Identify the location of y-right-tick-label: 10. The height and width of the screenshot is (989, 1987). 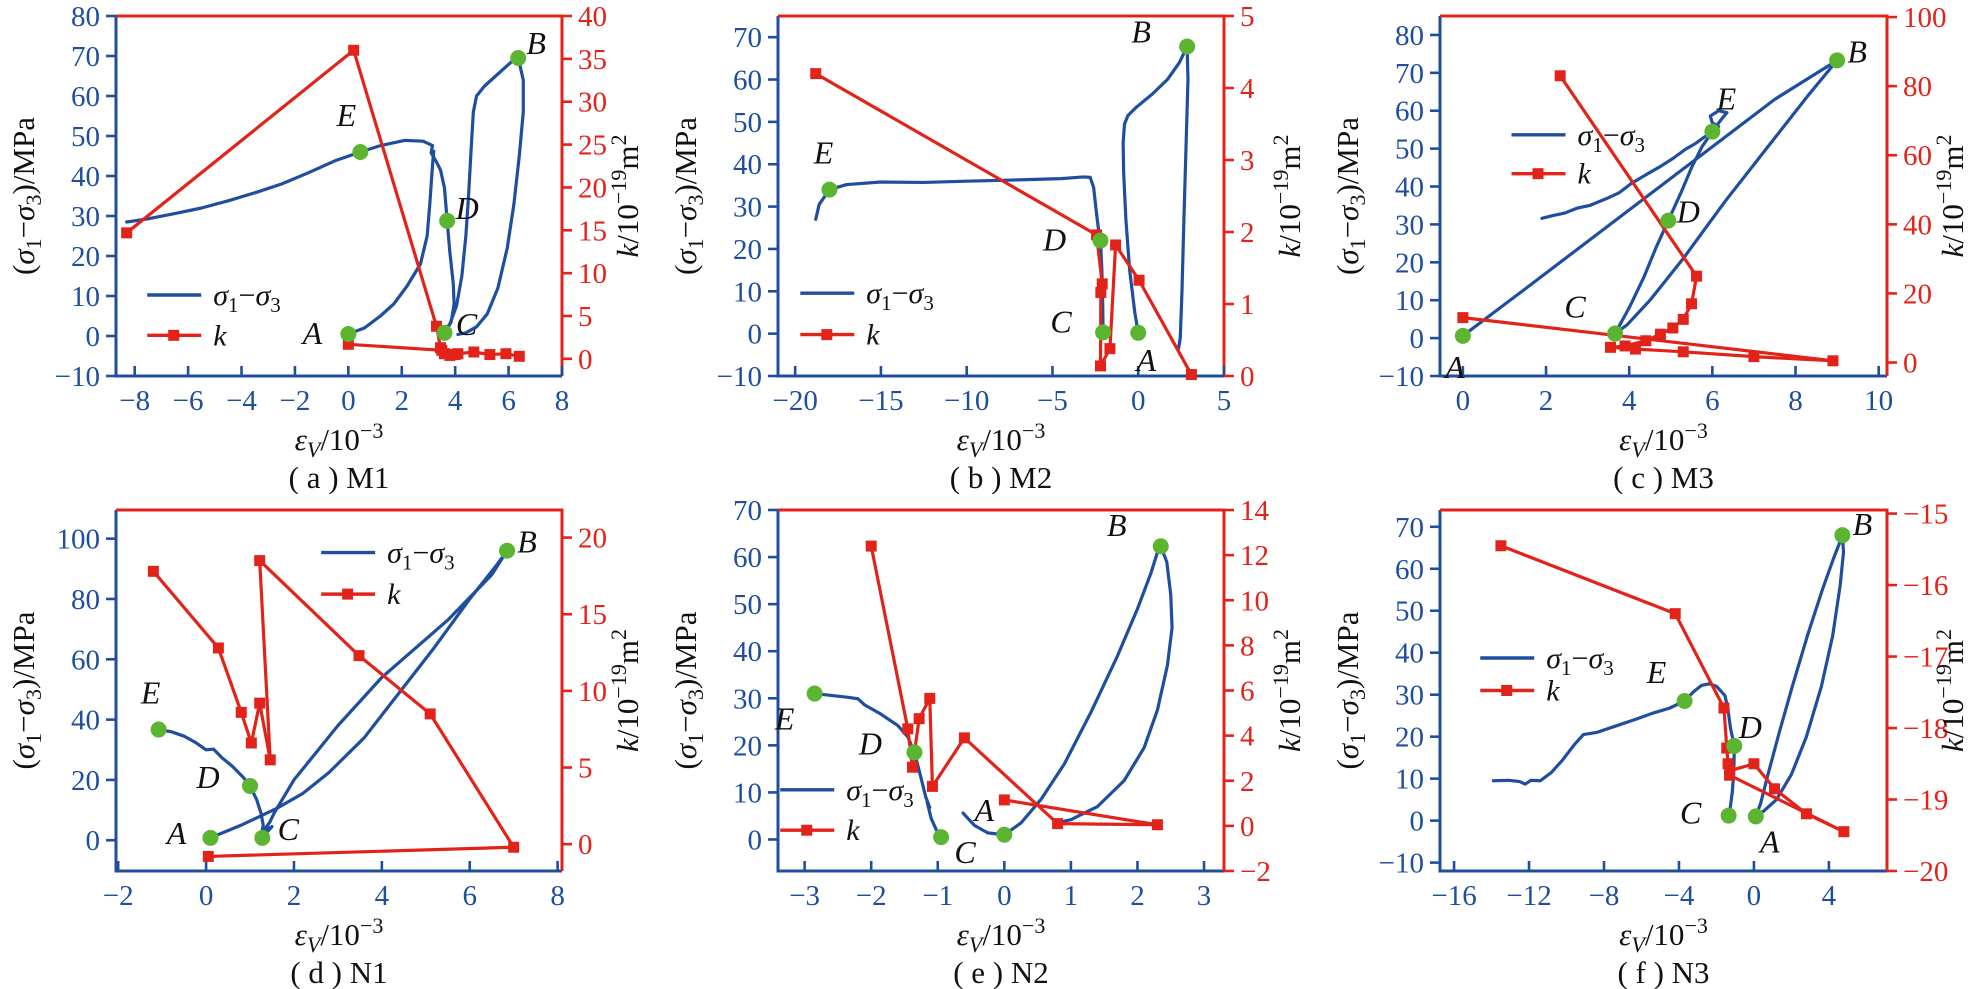
(592, 692).